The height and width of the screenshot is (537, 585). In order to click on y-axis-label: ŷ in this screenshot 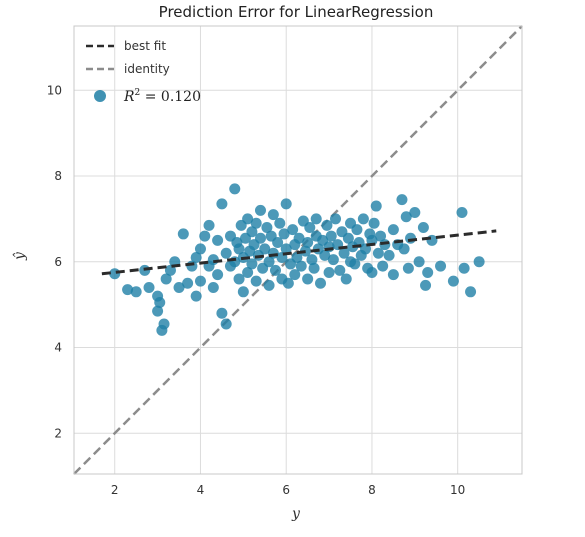, I will do `click(19, 256)`.